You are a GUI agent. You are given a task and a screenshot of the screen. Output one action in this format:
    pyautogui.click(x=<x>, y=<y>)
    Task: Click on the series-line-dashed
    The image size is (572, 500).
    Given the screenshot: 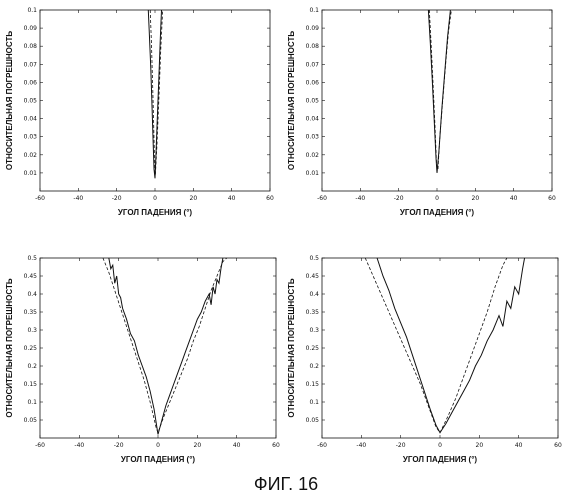 What is the action you would take?
    pyautogui.click(x=165, y=345)
    